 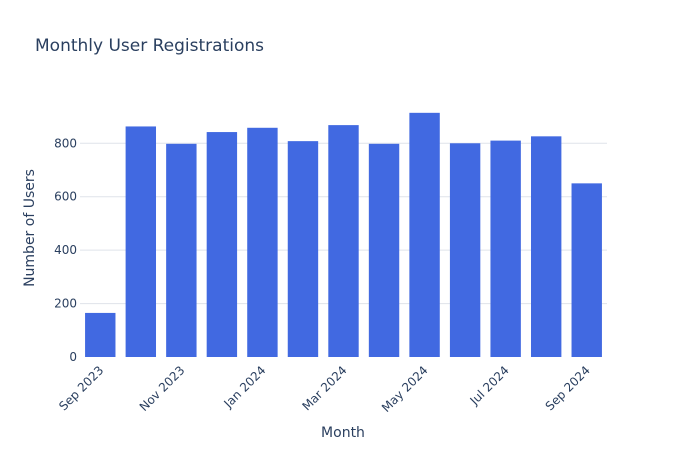 I want to click on y-tick-label: 600, so click(x=65, y=197).